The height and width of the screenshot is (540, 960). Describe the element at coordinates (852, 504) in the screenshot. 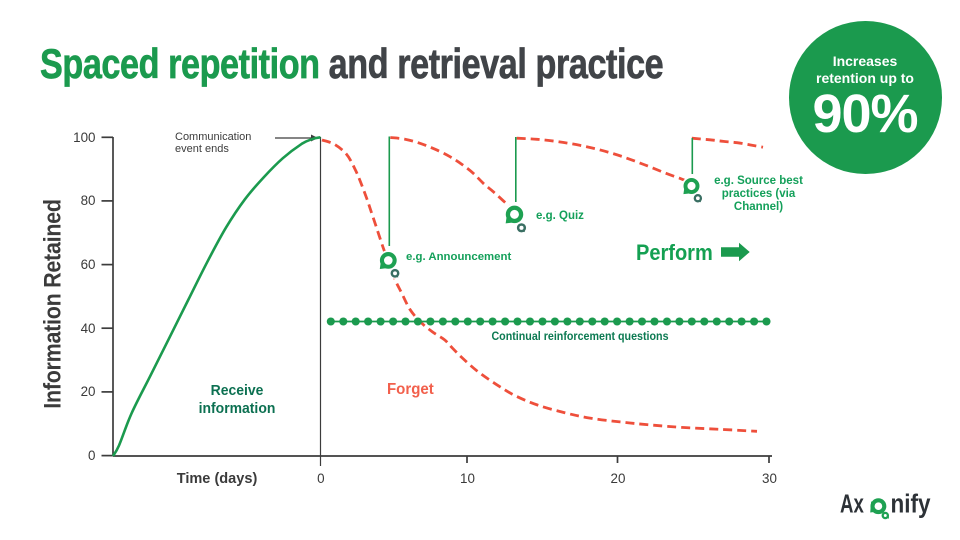

I see `svg-text: Ax` at that location.